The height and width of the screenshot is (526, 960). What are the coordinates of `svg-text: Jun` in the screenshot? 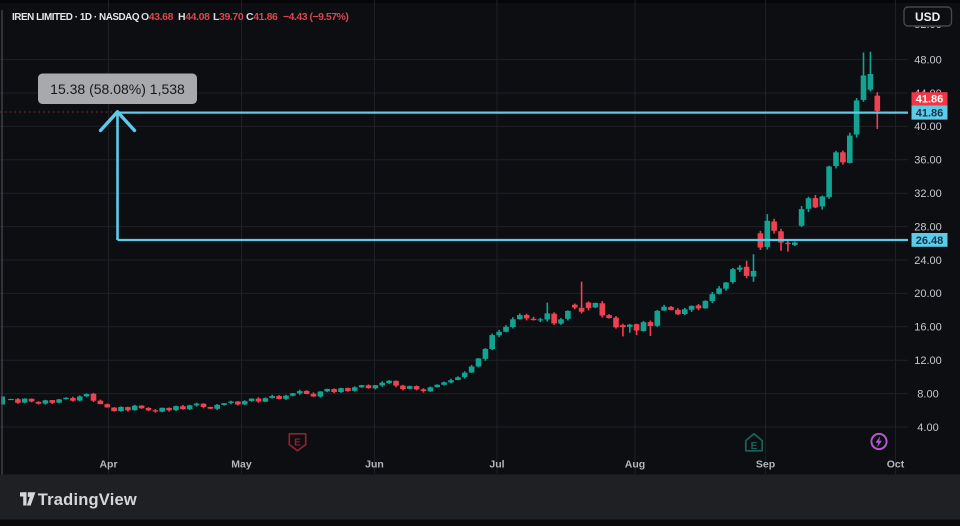 It's located at (374, 465).